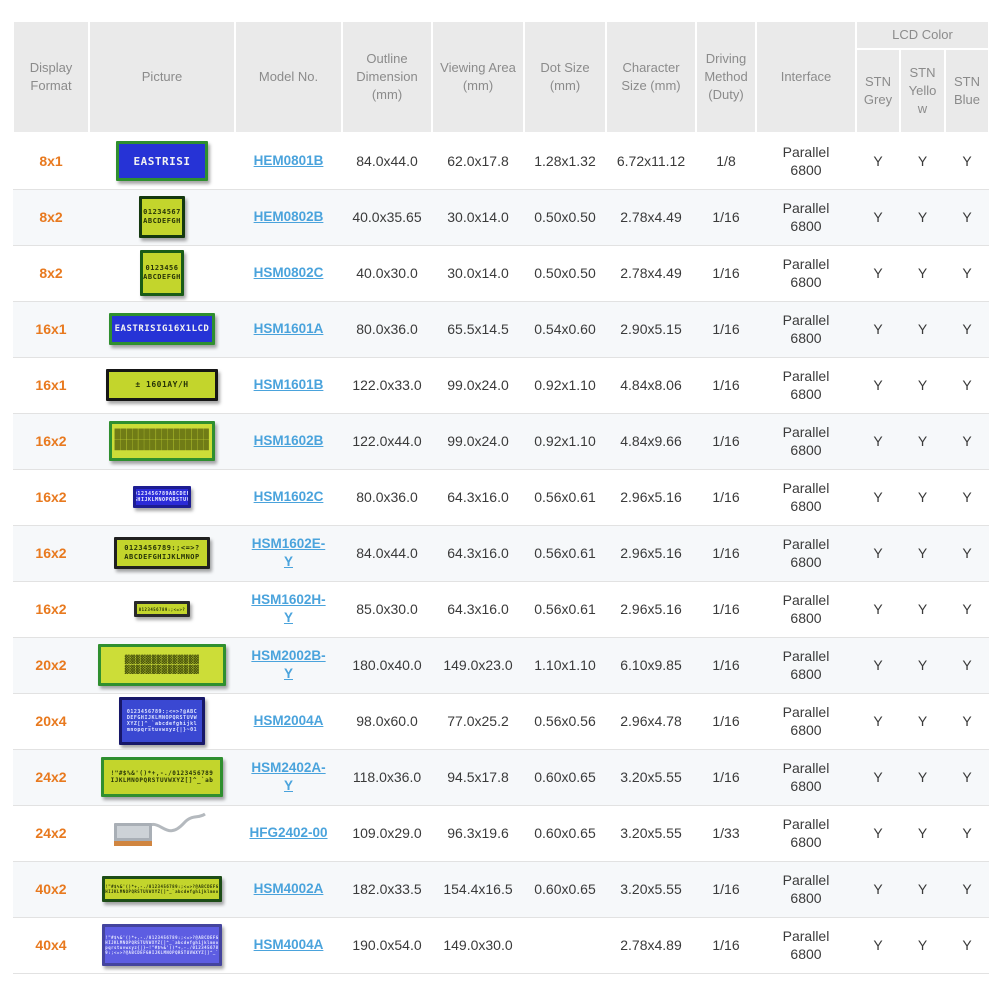 The width and height of the screenshot is (1000, 1000). What do you see at coordinates (288, 721) in the screenshot?
I see `model-link: HSM2004A` at bounding box center [288, 721].